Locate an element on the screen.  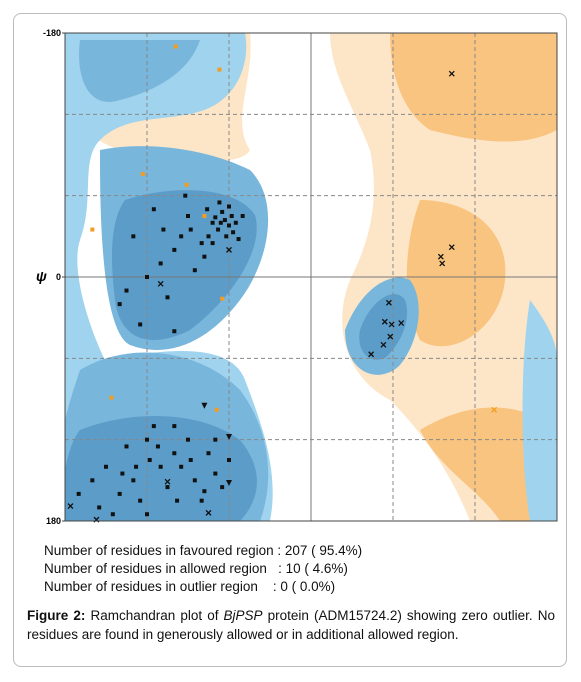
caption-italic: BjPSP is located at coordinates (243, 615).